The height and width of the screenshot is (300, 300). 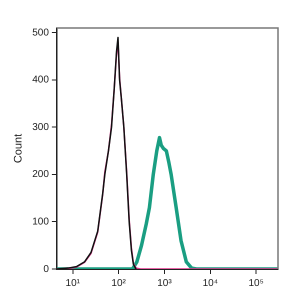 What do you see at coordinates (41, 174) in the screenshot?
I see `y-tick-label: 200` at bounding box center [41, 174].